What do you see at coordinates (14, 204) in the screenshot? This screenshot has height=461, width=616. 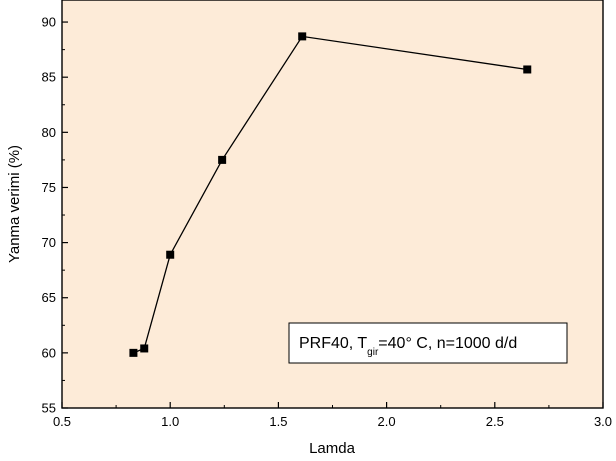 I see `y-axis-title: Yanma verimi (%)` at bounding box center [14, 204].